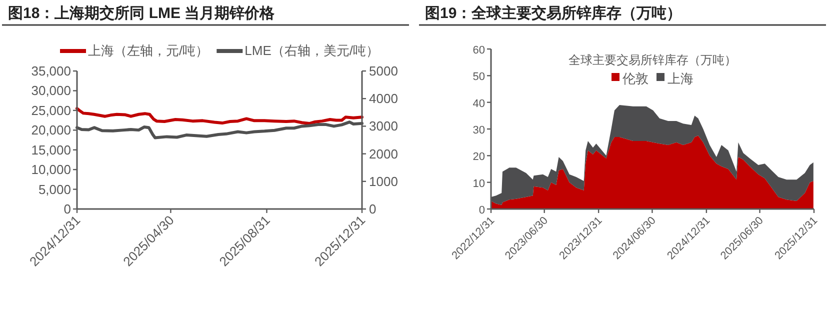 The height and width of the screenshot is (333, 834). Describe the element at coordinates (54, 189) in the screenshot. I see `y-tick-label: 5,000` at that location.